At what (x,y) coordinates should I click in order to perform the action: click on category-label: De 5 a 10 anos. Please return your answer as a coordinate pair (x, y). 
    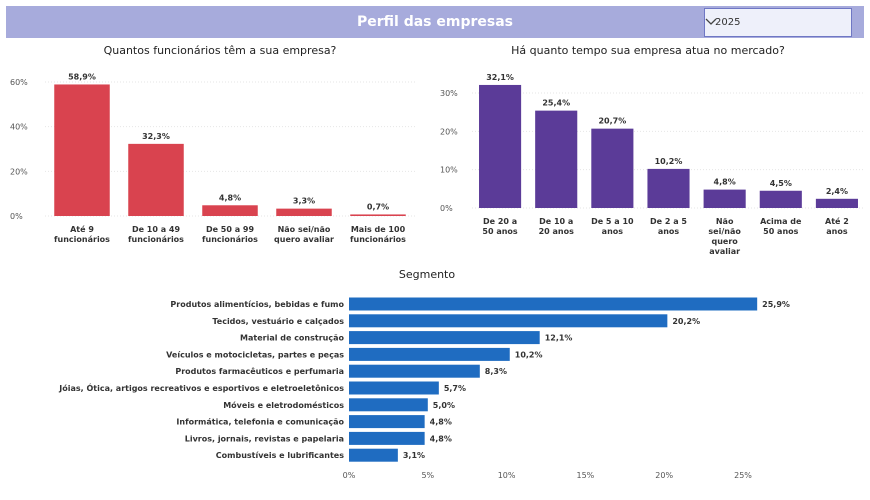
    Looking at the image, I should click on (612, 226).